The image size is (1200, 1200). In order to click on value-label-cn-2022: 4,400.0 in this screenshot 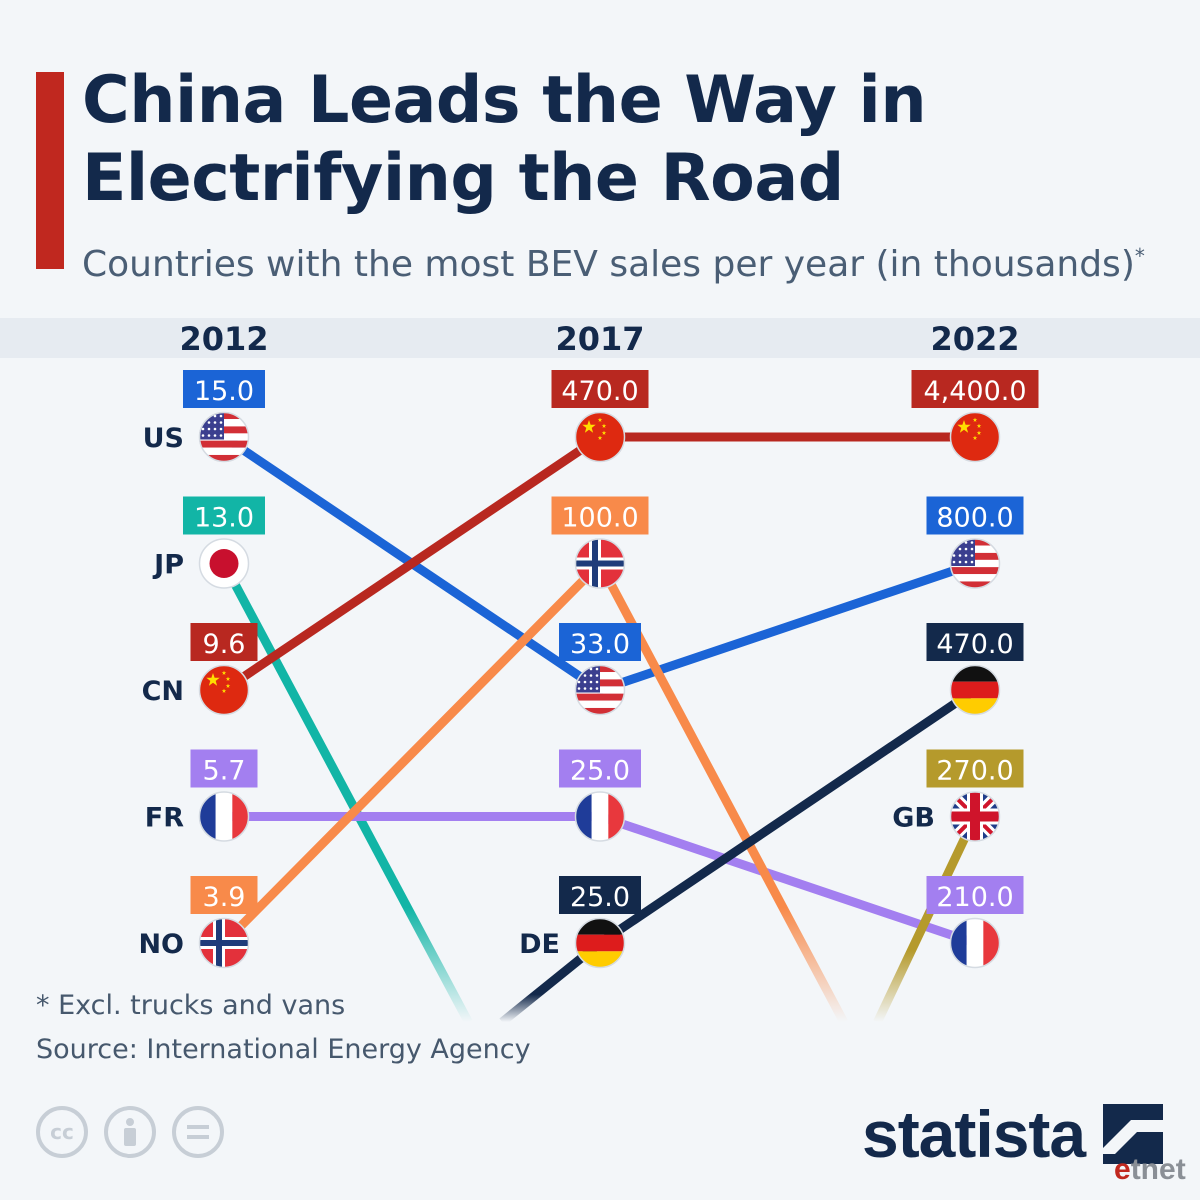, I will do `click(974, 391)`.